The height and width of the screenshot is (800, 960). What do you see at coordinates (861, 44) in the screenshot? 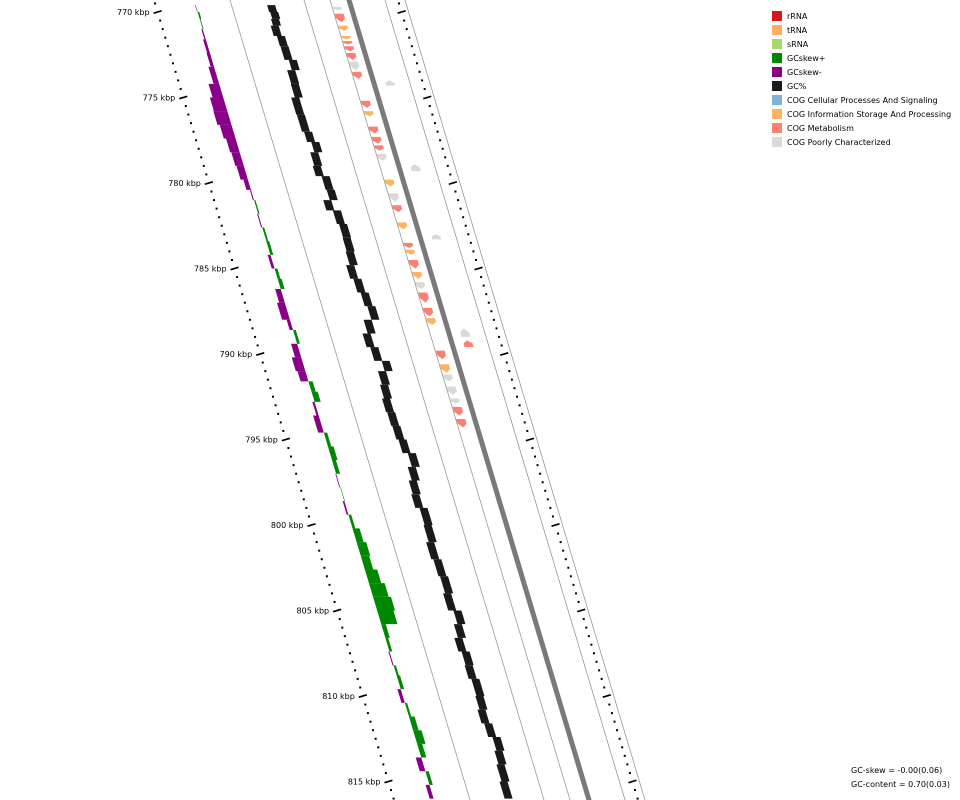
I see `legend-item: sRNA` at bounding box center [861, 44].